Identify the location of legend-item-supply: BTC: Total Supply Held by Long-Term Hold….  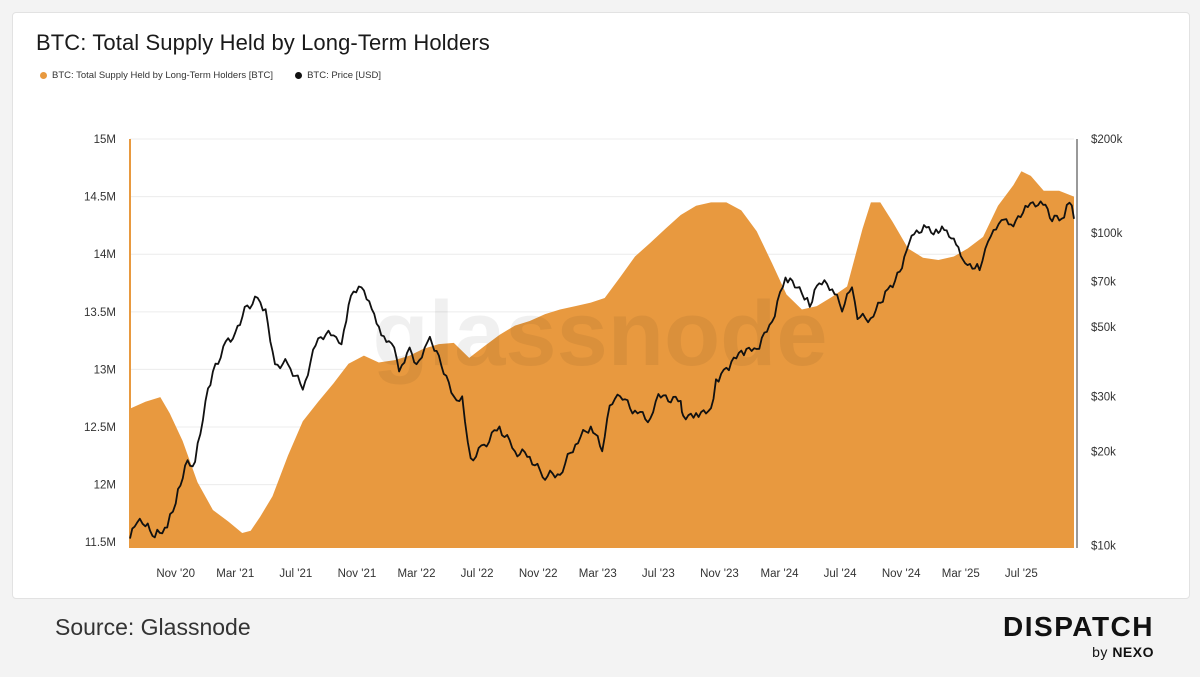
(156, 75).